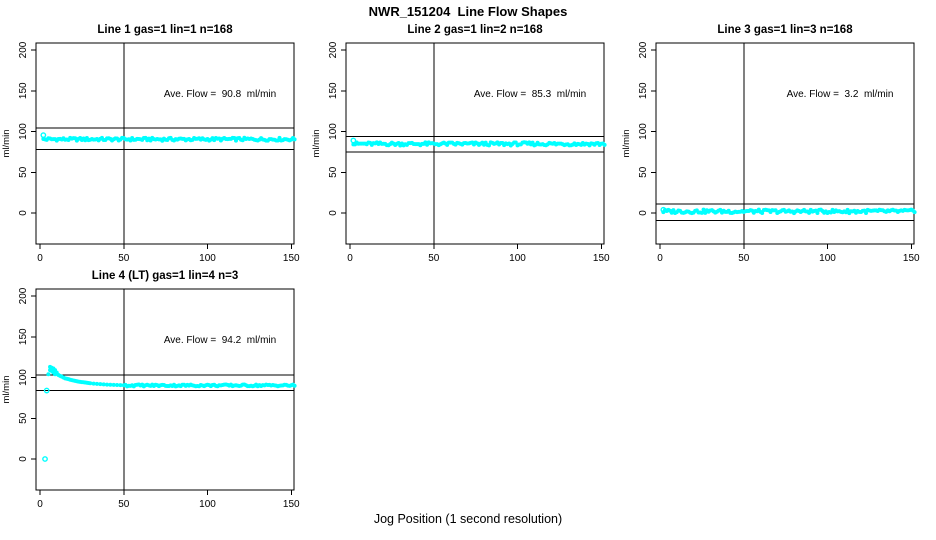 The width and height of the screenshot is (936, 540). What do you see at coordinates (220, 340) in the screenshot?
I see `panel-line4-ave-flow-annotation: Ave. Flow = 94.2 ml/min` at bounding box center [220, 340].